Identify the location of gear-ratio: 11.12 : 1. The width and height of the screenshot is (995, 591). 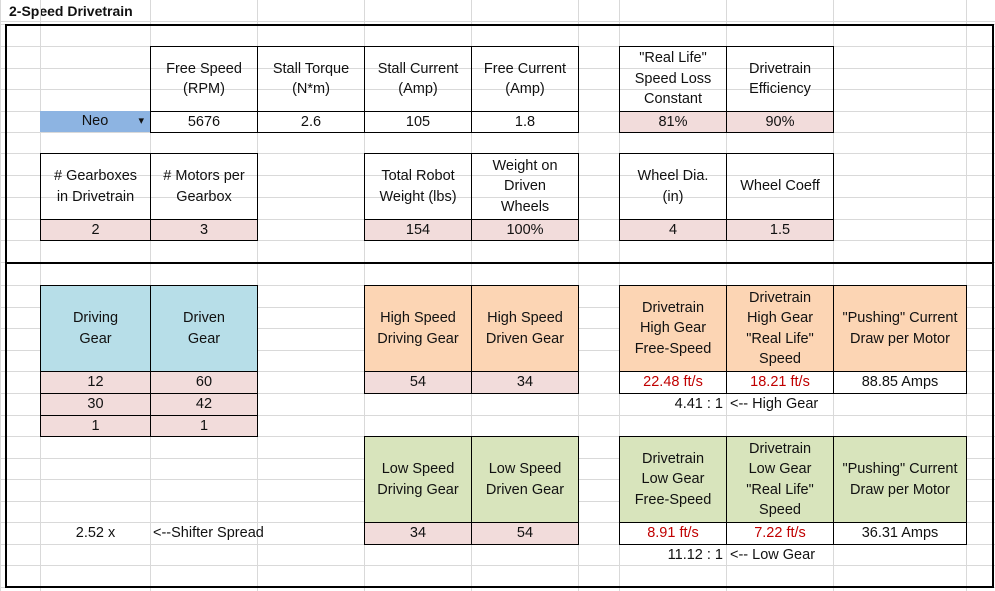
(695, 554).